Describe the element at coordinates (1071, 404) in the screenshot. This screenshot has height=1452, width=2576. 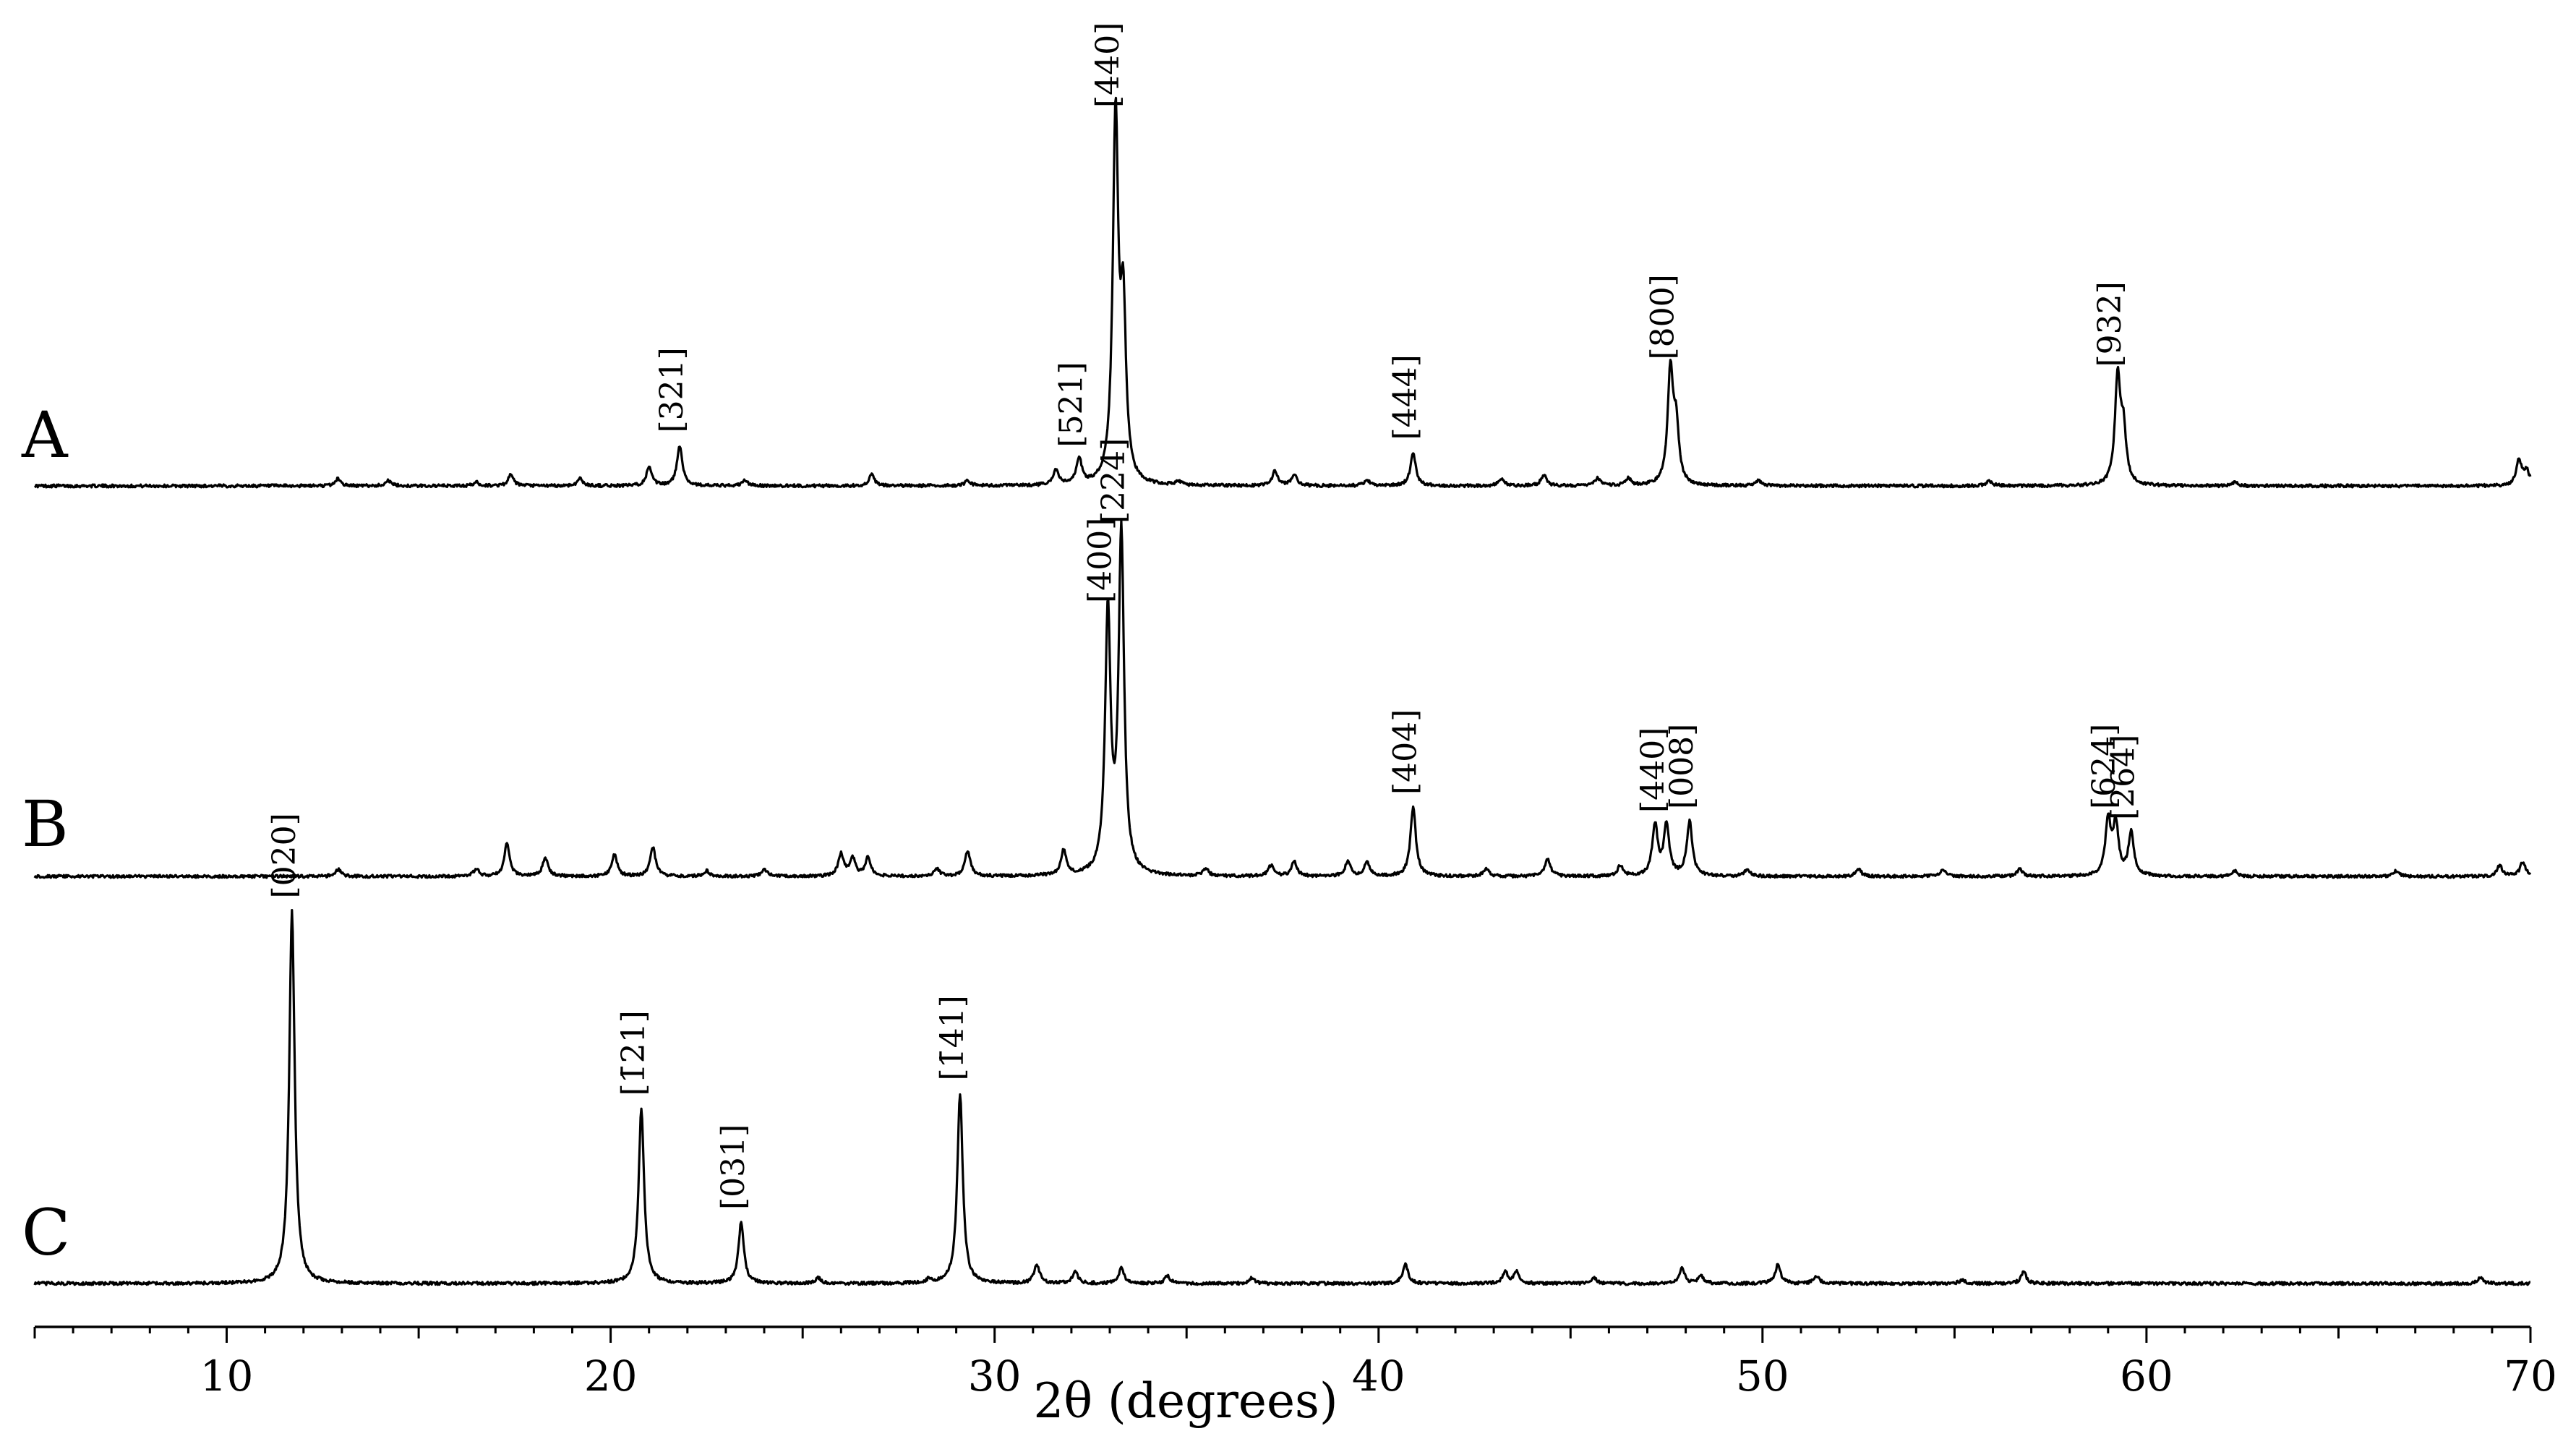
I see `peak-label: [521]` at that location.